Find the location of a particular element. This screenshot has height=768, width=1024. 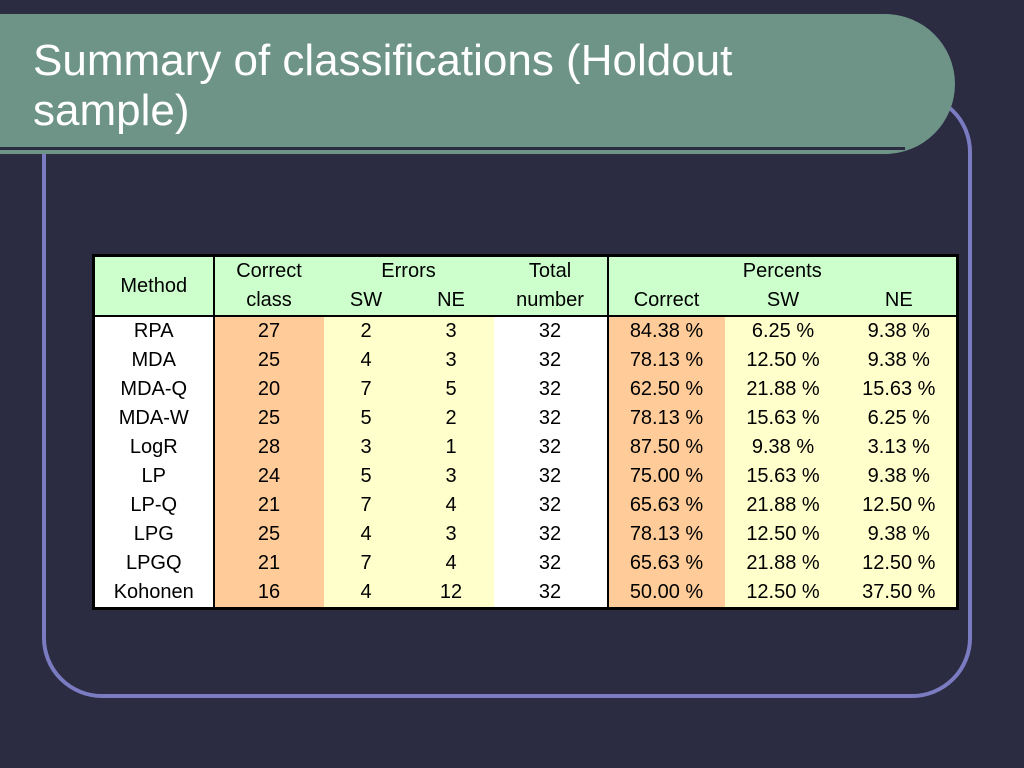

table-row: RPA 27 2 3 32 84.38 % 6.25 % 9.38 % is located at coordinates (525, 331).